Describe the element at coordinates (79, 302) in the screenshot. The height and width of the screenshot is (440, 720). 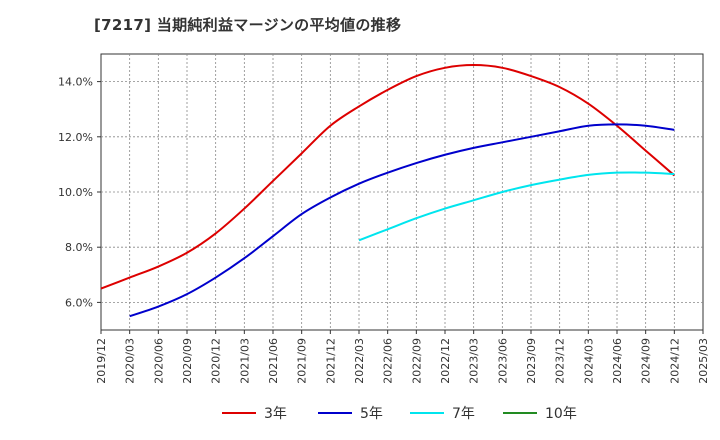
I see `y-tick-label: 6.0%` at that location.